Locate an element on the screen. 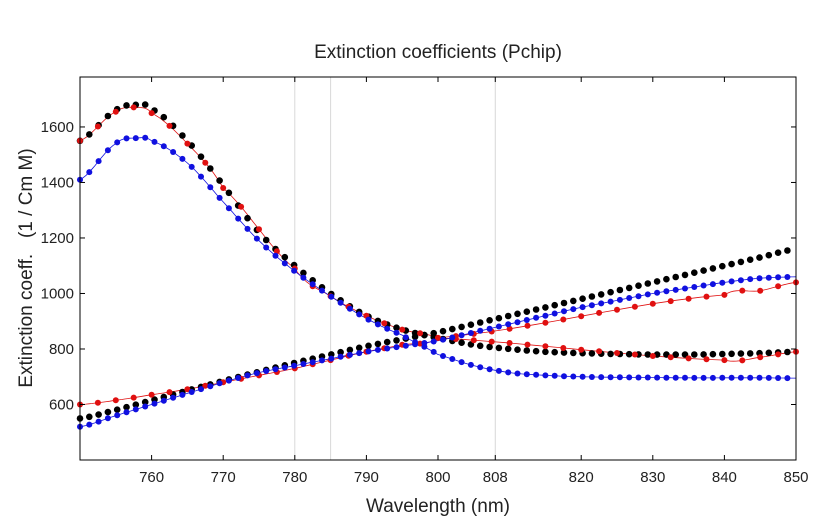 This screenshot has width=820, height=532. y-tick-label: 800 is located at coordinates (61, 349).